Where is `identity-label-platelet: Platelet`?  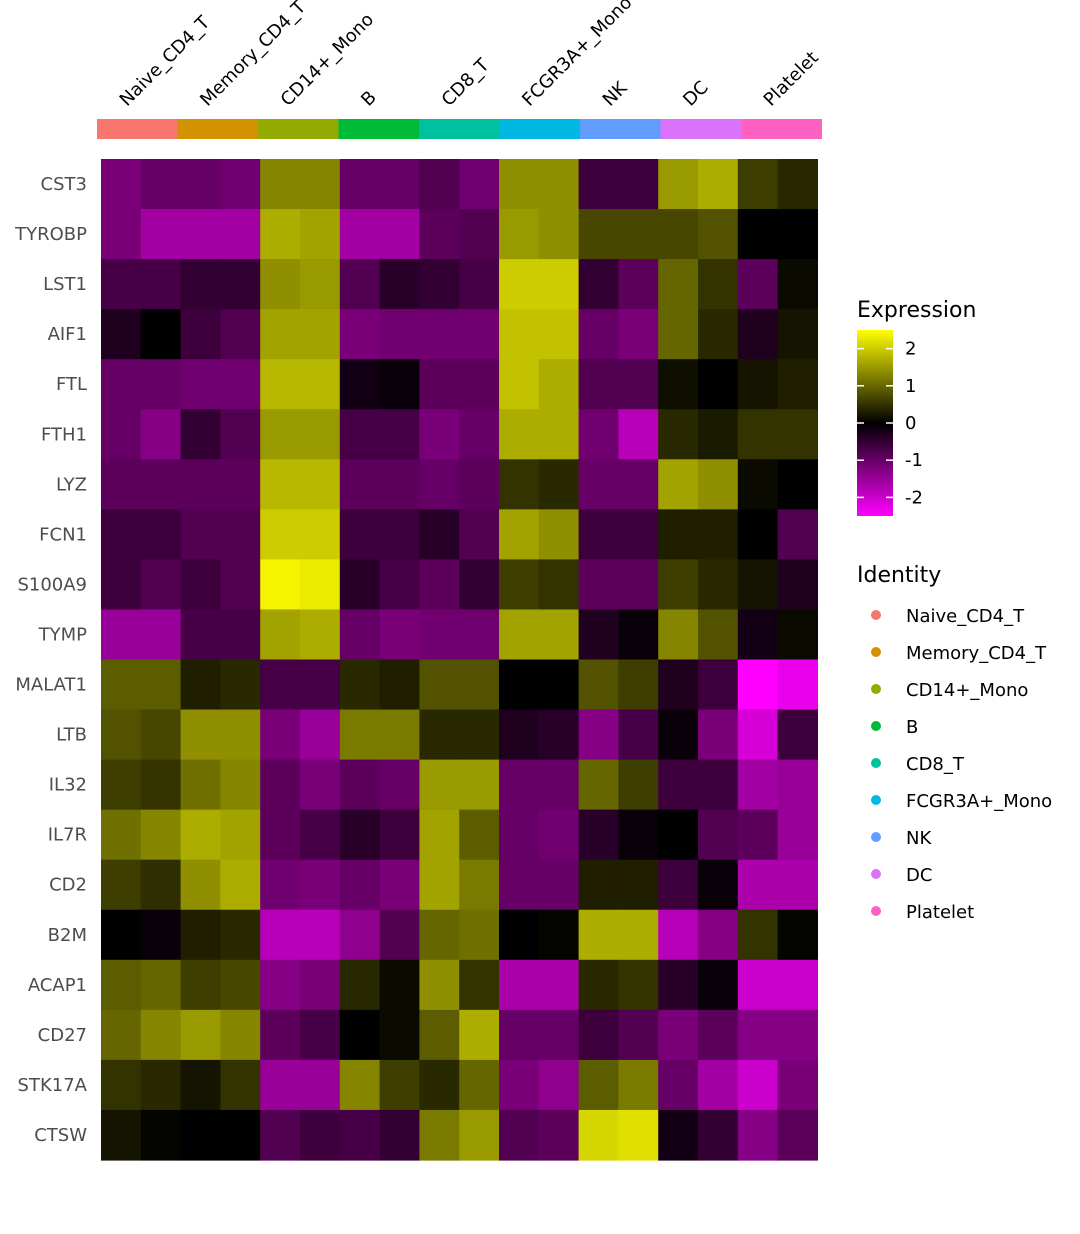
identity-label-platelet: Platelet is located at coordinates (791, 78).